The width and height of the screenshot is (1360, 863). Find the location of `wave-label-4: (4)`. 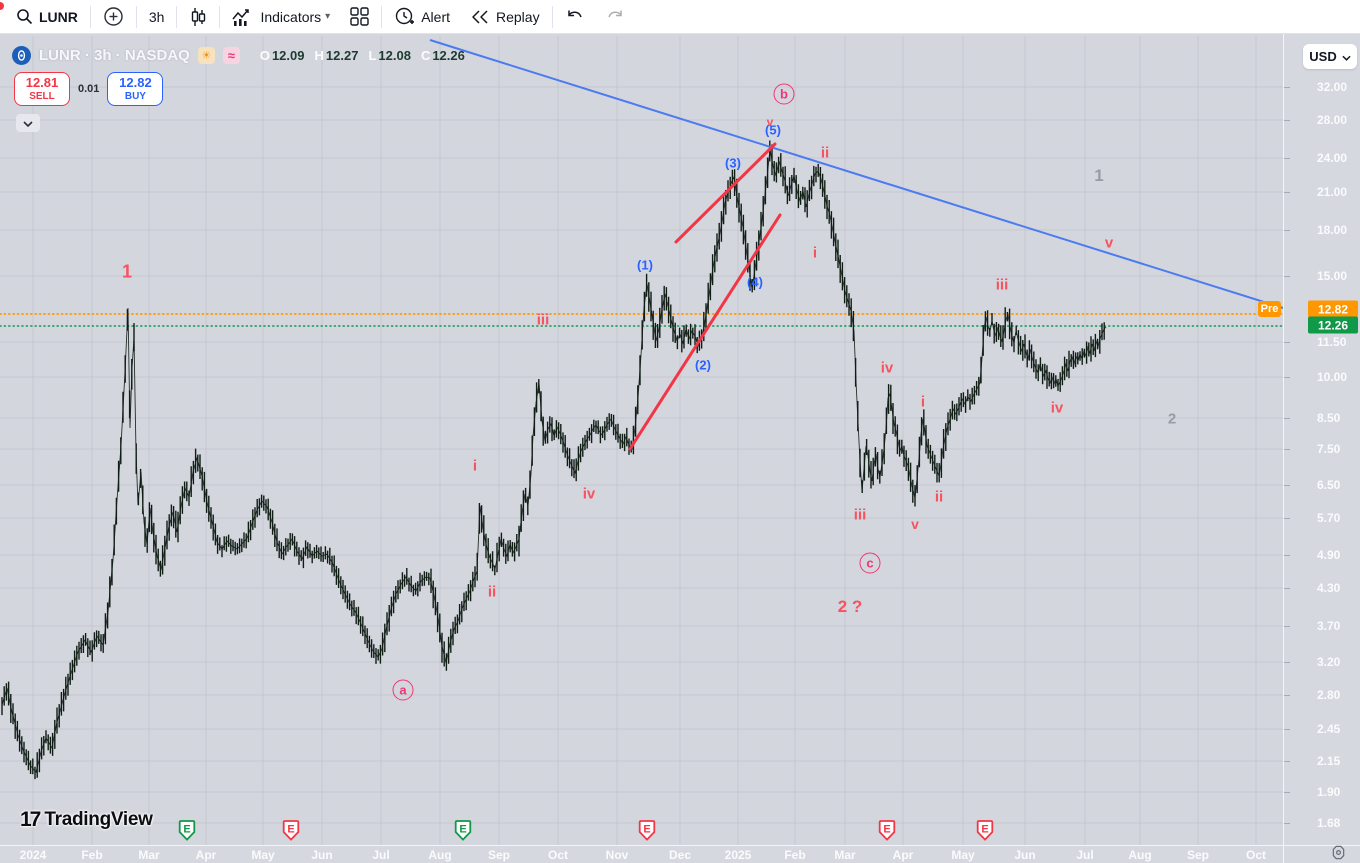

wave-label-4: (4) is located at coordinates (755, 282).